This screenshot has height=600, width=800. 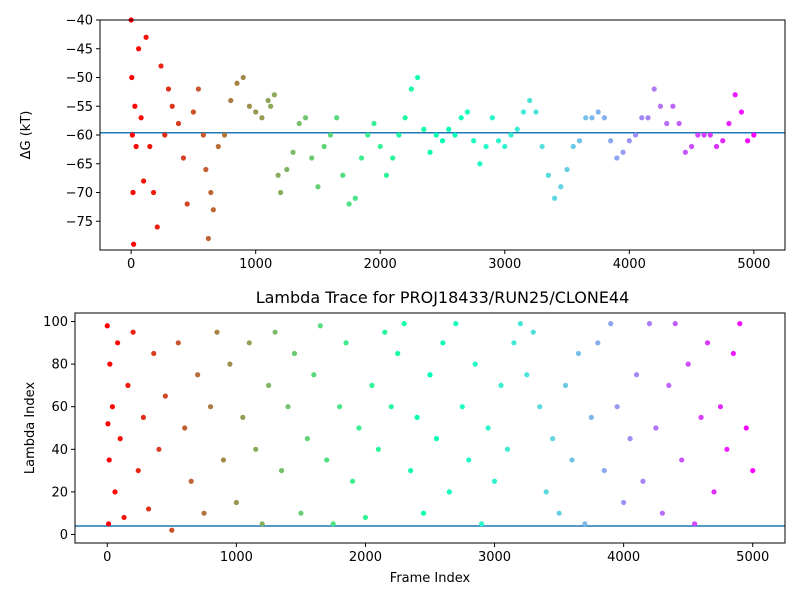 I want to click on delta-g-y-ticks: −75 −70 −65 −60 −55 −50 −45 −40, so click(x=83, y=122).